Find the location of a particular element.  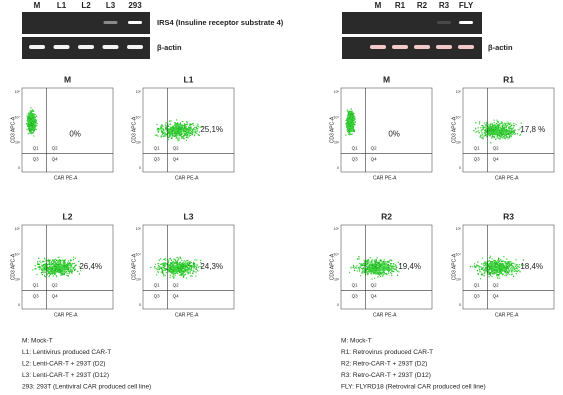

legend-line: L1: Lentivirus produced CAR-T is located at coordinates (66, 352).